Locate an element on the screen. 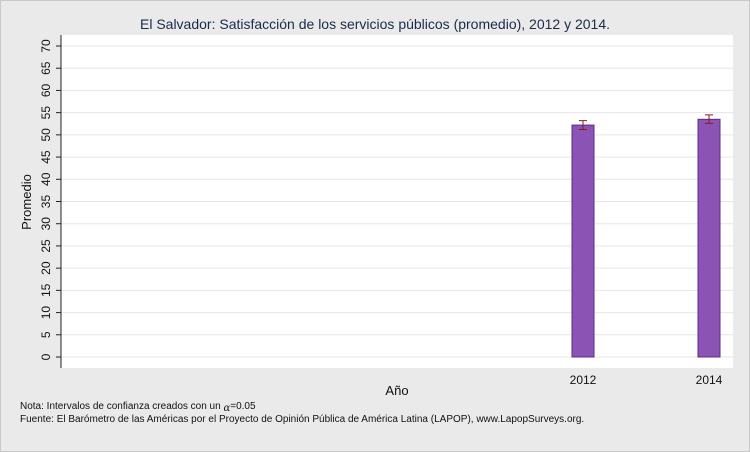 The height and width of the screenshot is (452, 750). y-tick-label: 40 is located at coordinates (46, 179).